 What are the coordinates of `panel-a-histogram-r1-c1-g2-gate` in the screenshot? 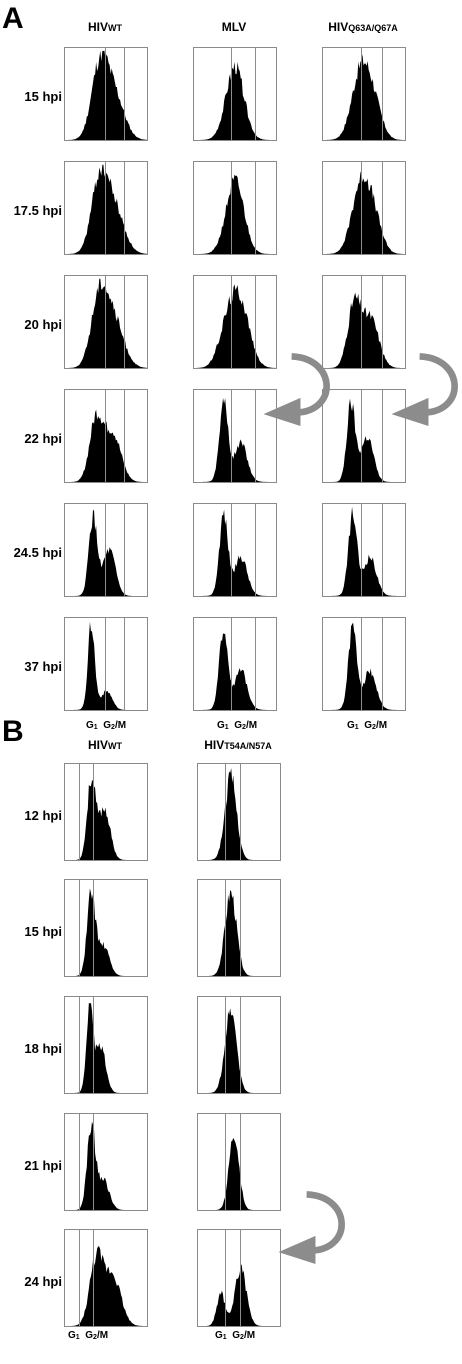 It's located at (124, 94).